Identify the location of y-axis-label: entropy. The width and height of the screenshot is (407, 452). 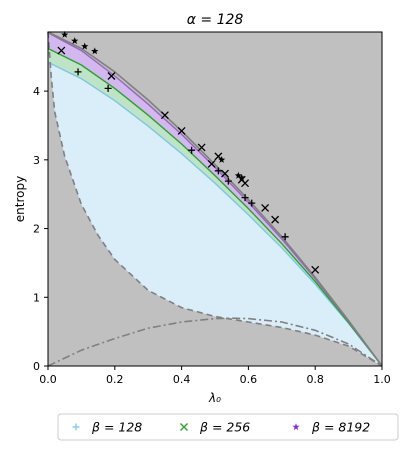
(20, 199).